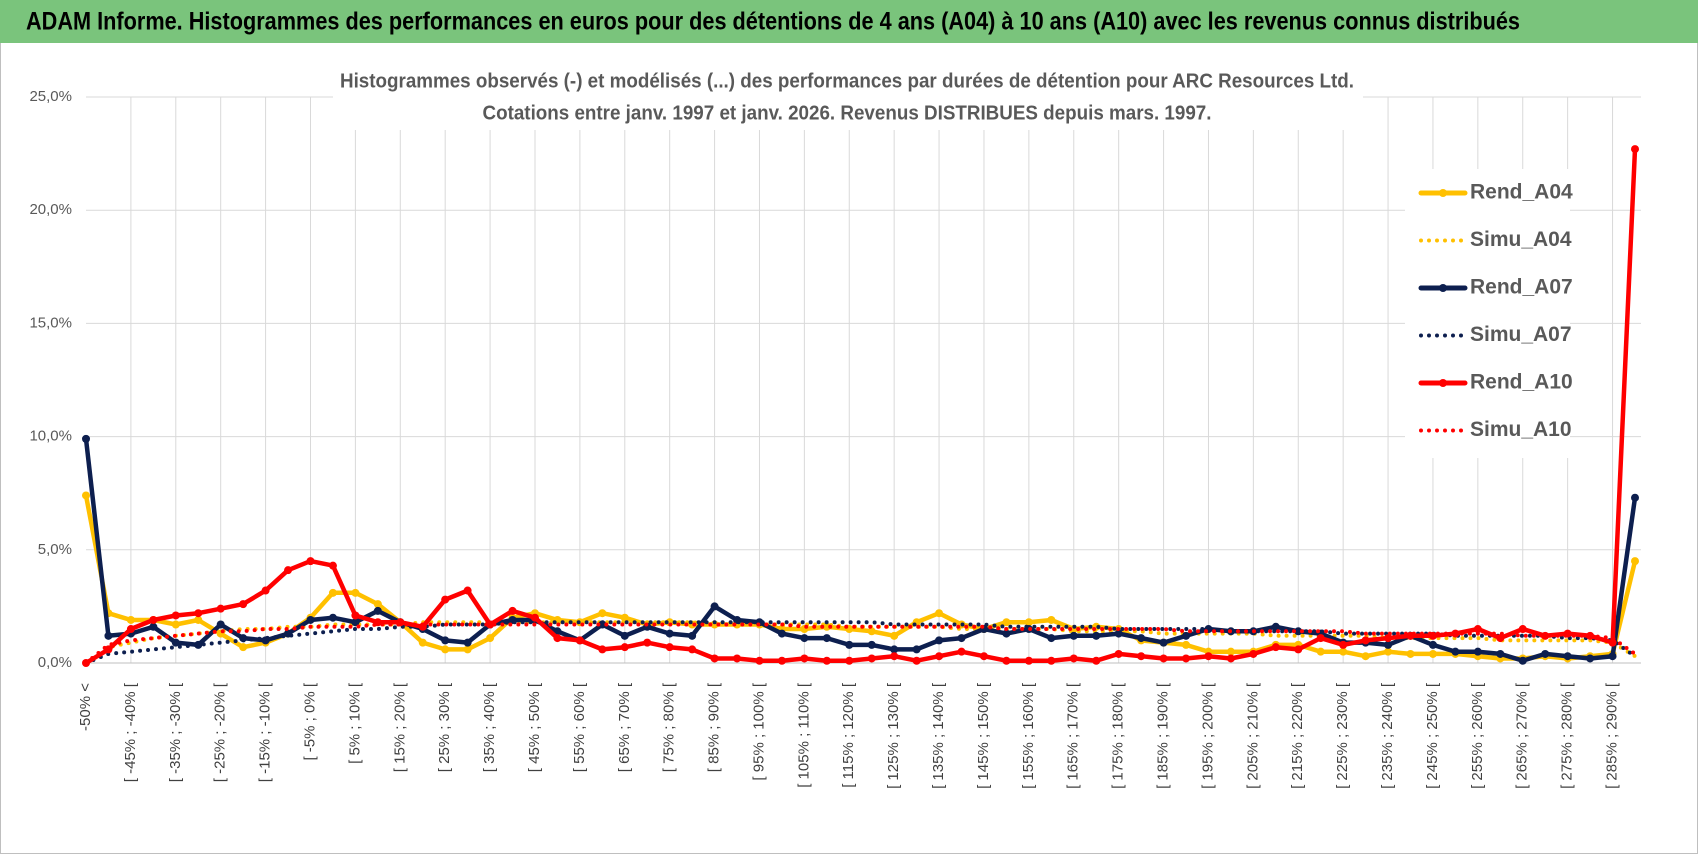  What do you see at coordinates (860, 643) in the screenshot?
I see `simulated-line` at bounding box center [860, 643].